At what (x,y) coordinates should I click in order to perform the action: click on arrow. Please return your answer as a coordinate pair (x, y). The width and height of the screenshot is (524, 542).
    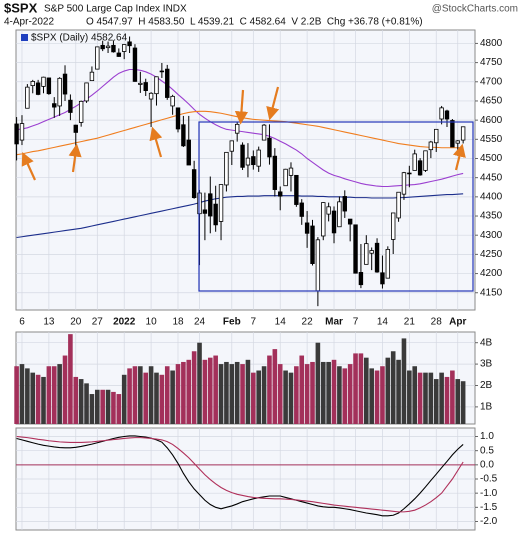
    Looking at the image, I should click on (29, 166).